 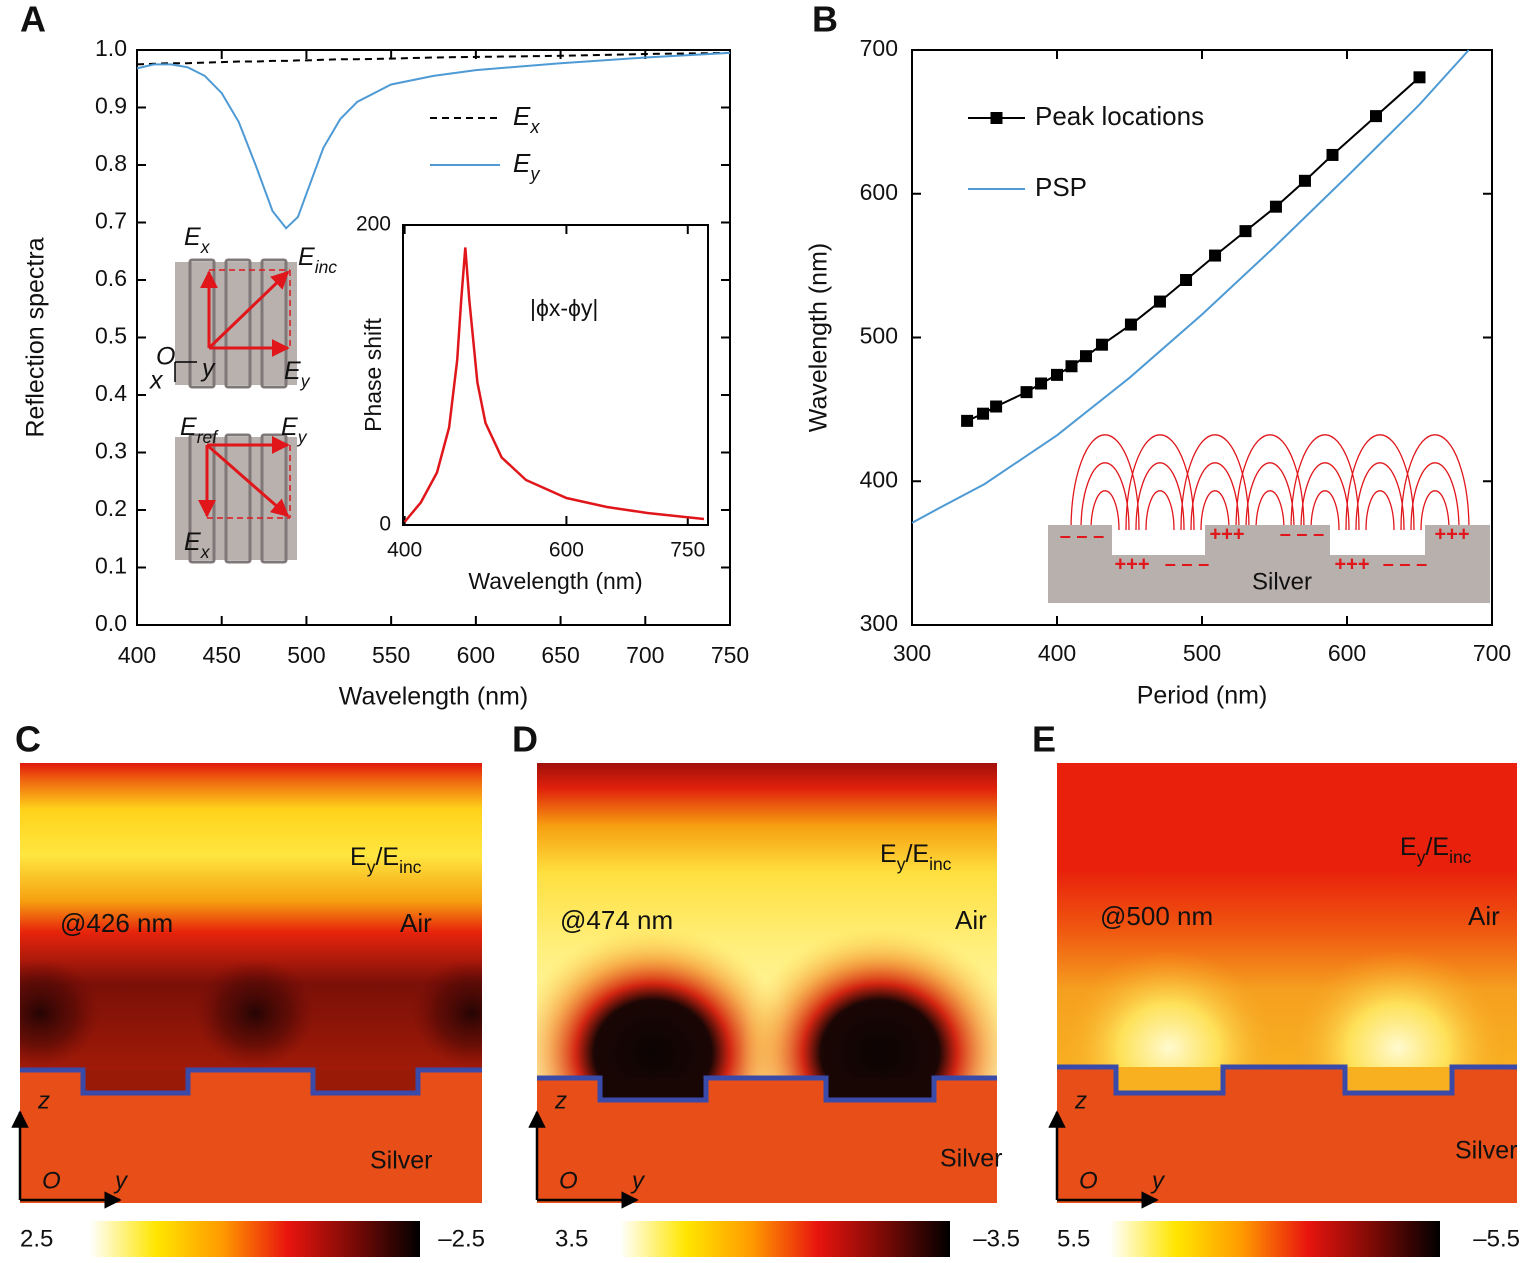 What do you see at coordinates (243, 393) in the screenshot?
I see `polarization-diagrams: Ex Einc O y x Ey Eref Ey Ex` at bounding box center [243, 393].